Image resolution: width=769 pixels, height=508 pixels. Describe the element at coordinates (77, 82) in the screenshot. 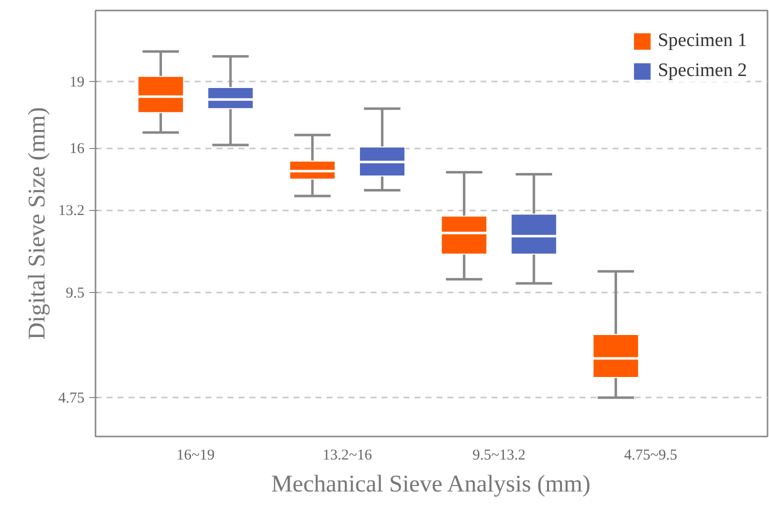

I see `y-tick-label: 19` at that location.